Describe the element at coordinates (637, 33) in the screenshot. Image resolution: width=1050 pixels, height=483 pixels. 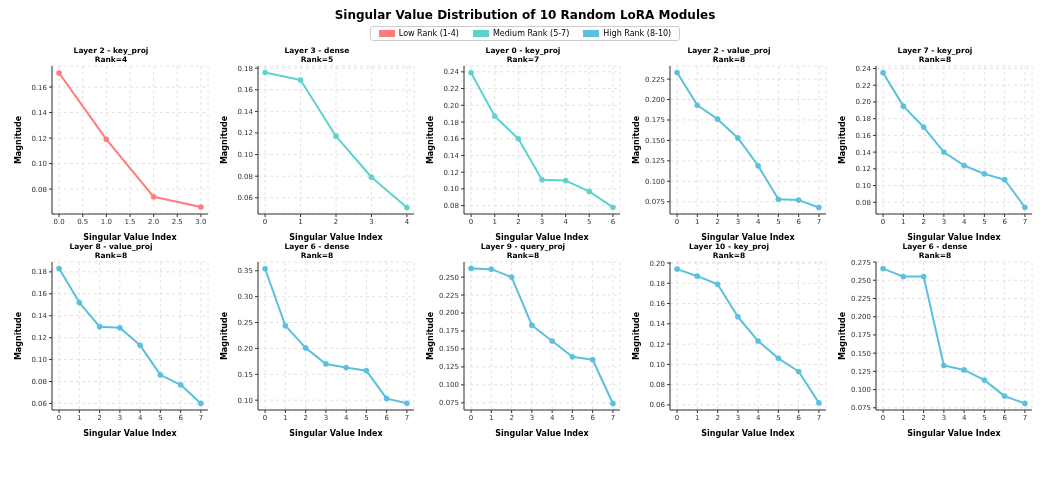
I see `legend-label: High Rank (8-10)` at that location.